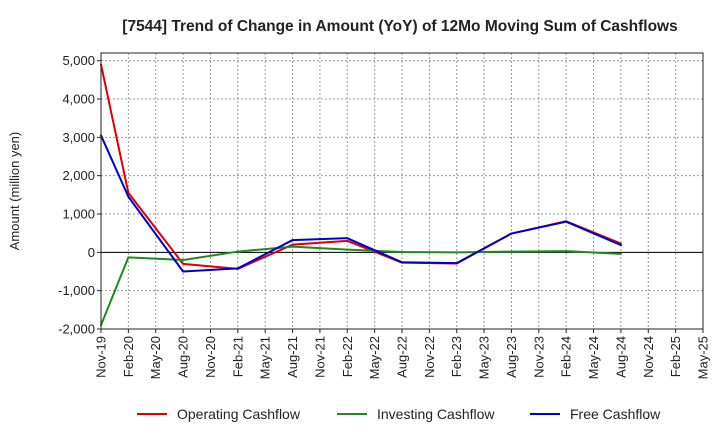 Image resolution: width=720 pixels, height=440 pixels. Describe the element at coordinates (347, 356) in the screenshot. I see `x-tick-label: Feb-22` at that location.